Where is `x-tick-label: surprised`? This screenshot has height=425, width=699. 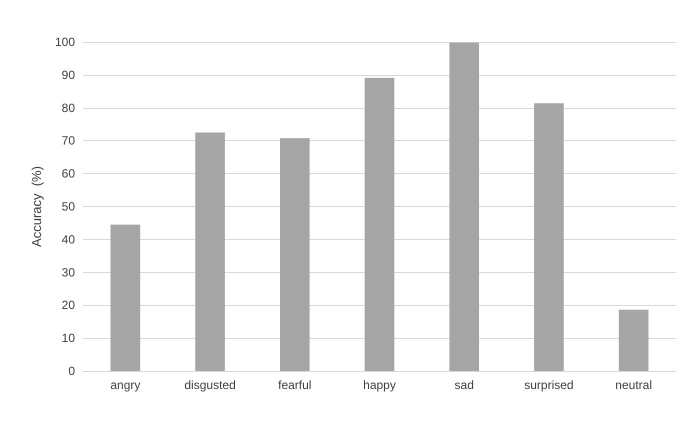
x-tick-label: surprised is located at coordinates (549, 385).